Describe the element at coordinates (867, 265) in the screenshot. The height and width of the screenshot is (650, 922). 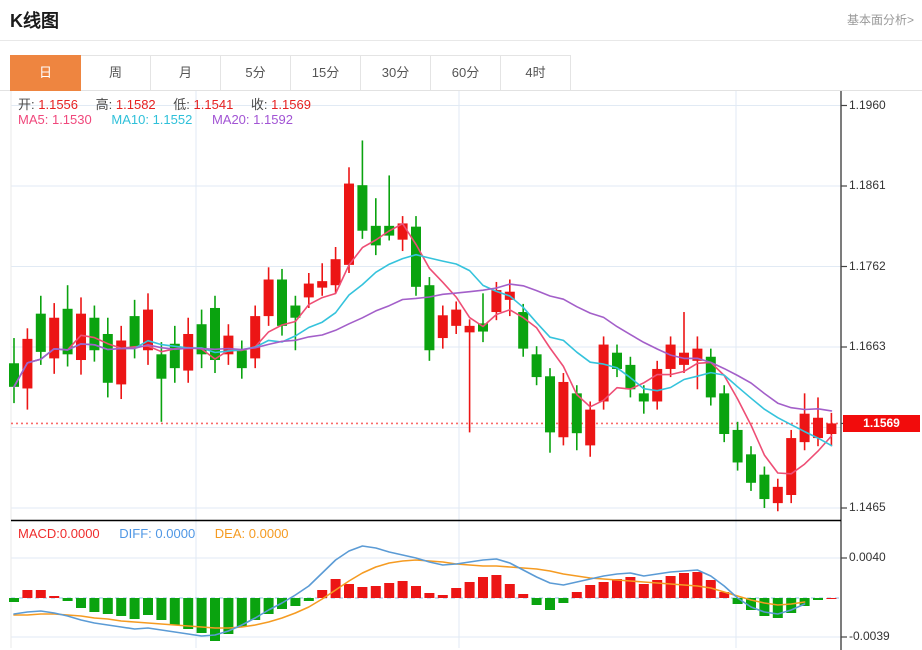
I see `price-axis-label: 1.1762` at that location.